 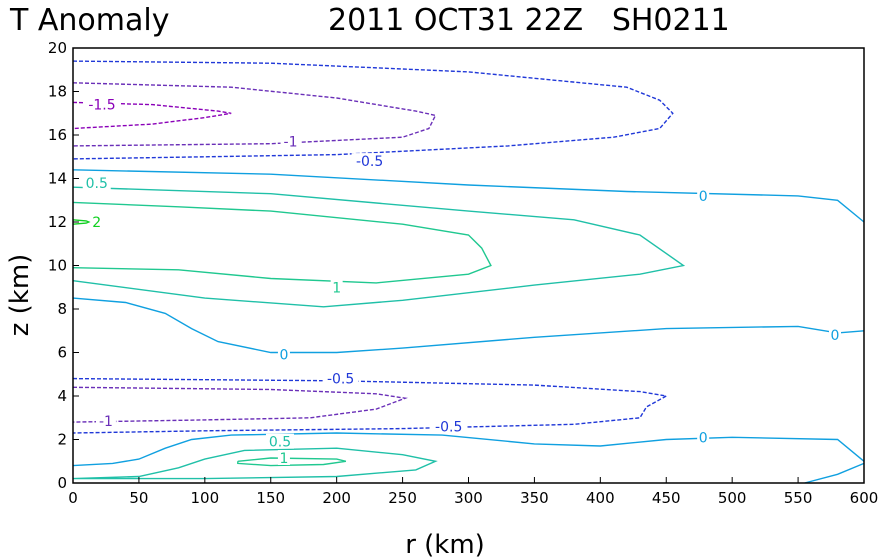 I want to click on y-tick-label: 6, so click(x=62, y=353).